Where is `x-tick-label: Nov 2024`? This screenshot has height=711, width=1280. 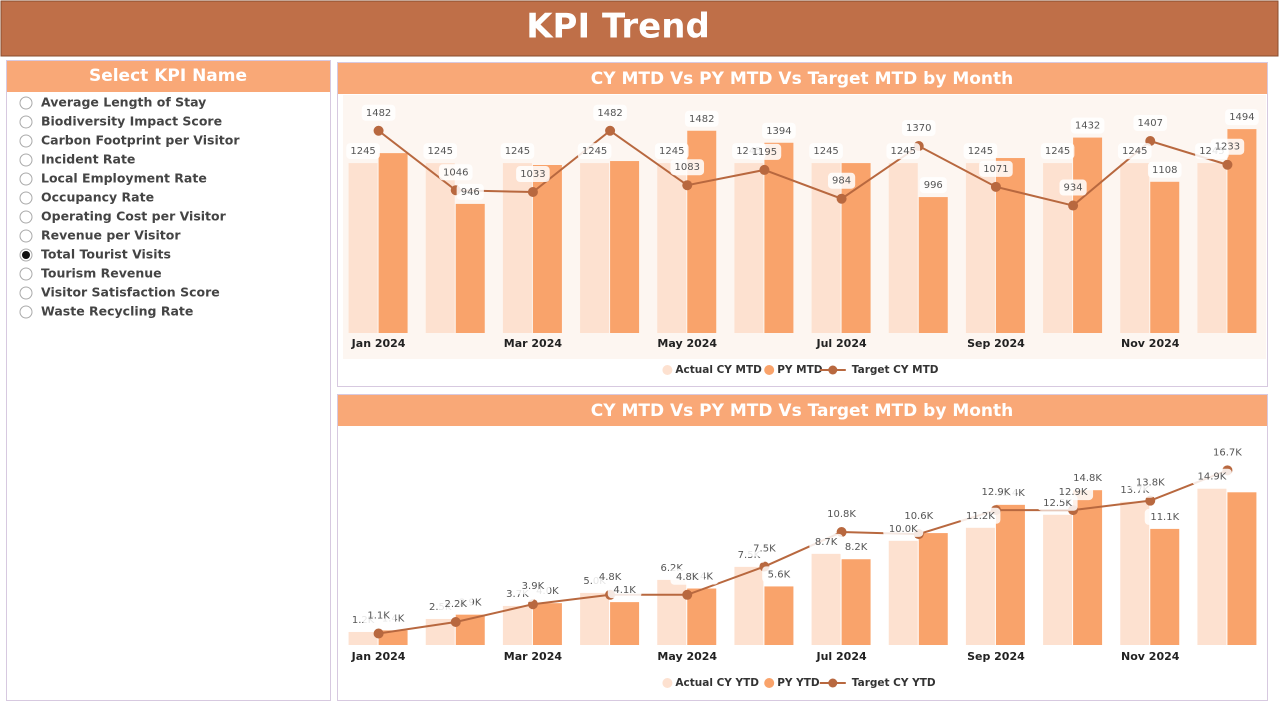
x-tick-label: Nov 2024 is located at coordinates (1150, 656).